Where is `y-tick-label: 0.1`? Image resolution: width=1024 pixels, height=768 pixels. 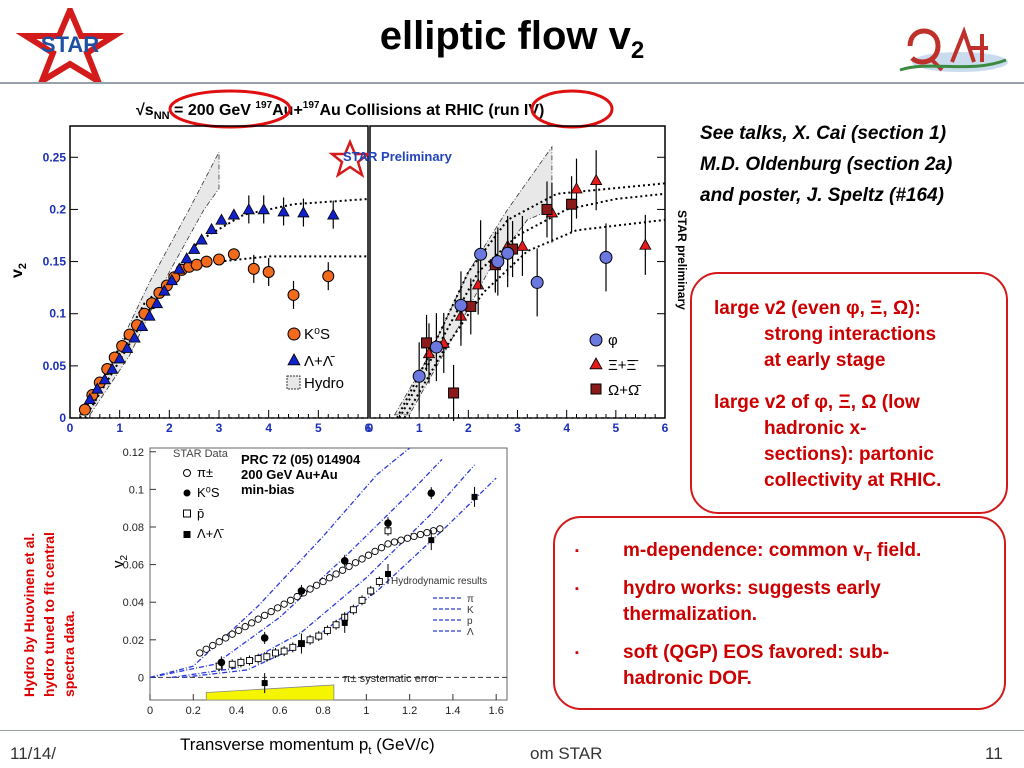 y-tick-label: 0.1 is located at coordinates (136, 490).